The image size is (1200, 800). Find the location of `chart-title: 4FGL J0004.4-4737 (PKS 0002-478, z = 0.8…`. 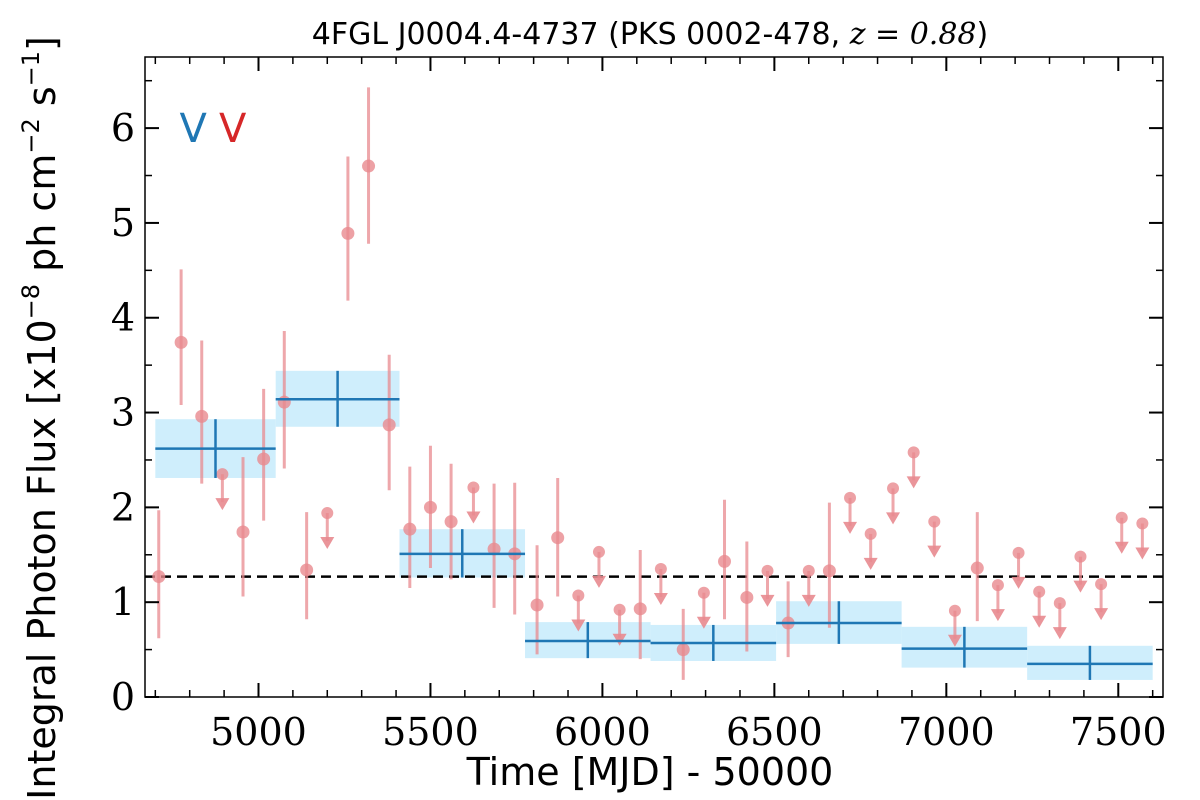

chart-title: 4FGL J0004.4-4737 (PKS 0002-478, z = 0.8… is located at coordinates (650, 34).